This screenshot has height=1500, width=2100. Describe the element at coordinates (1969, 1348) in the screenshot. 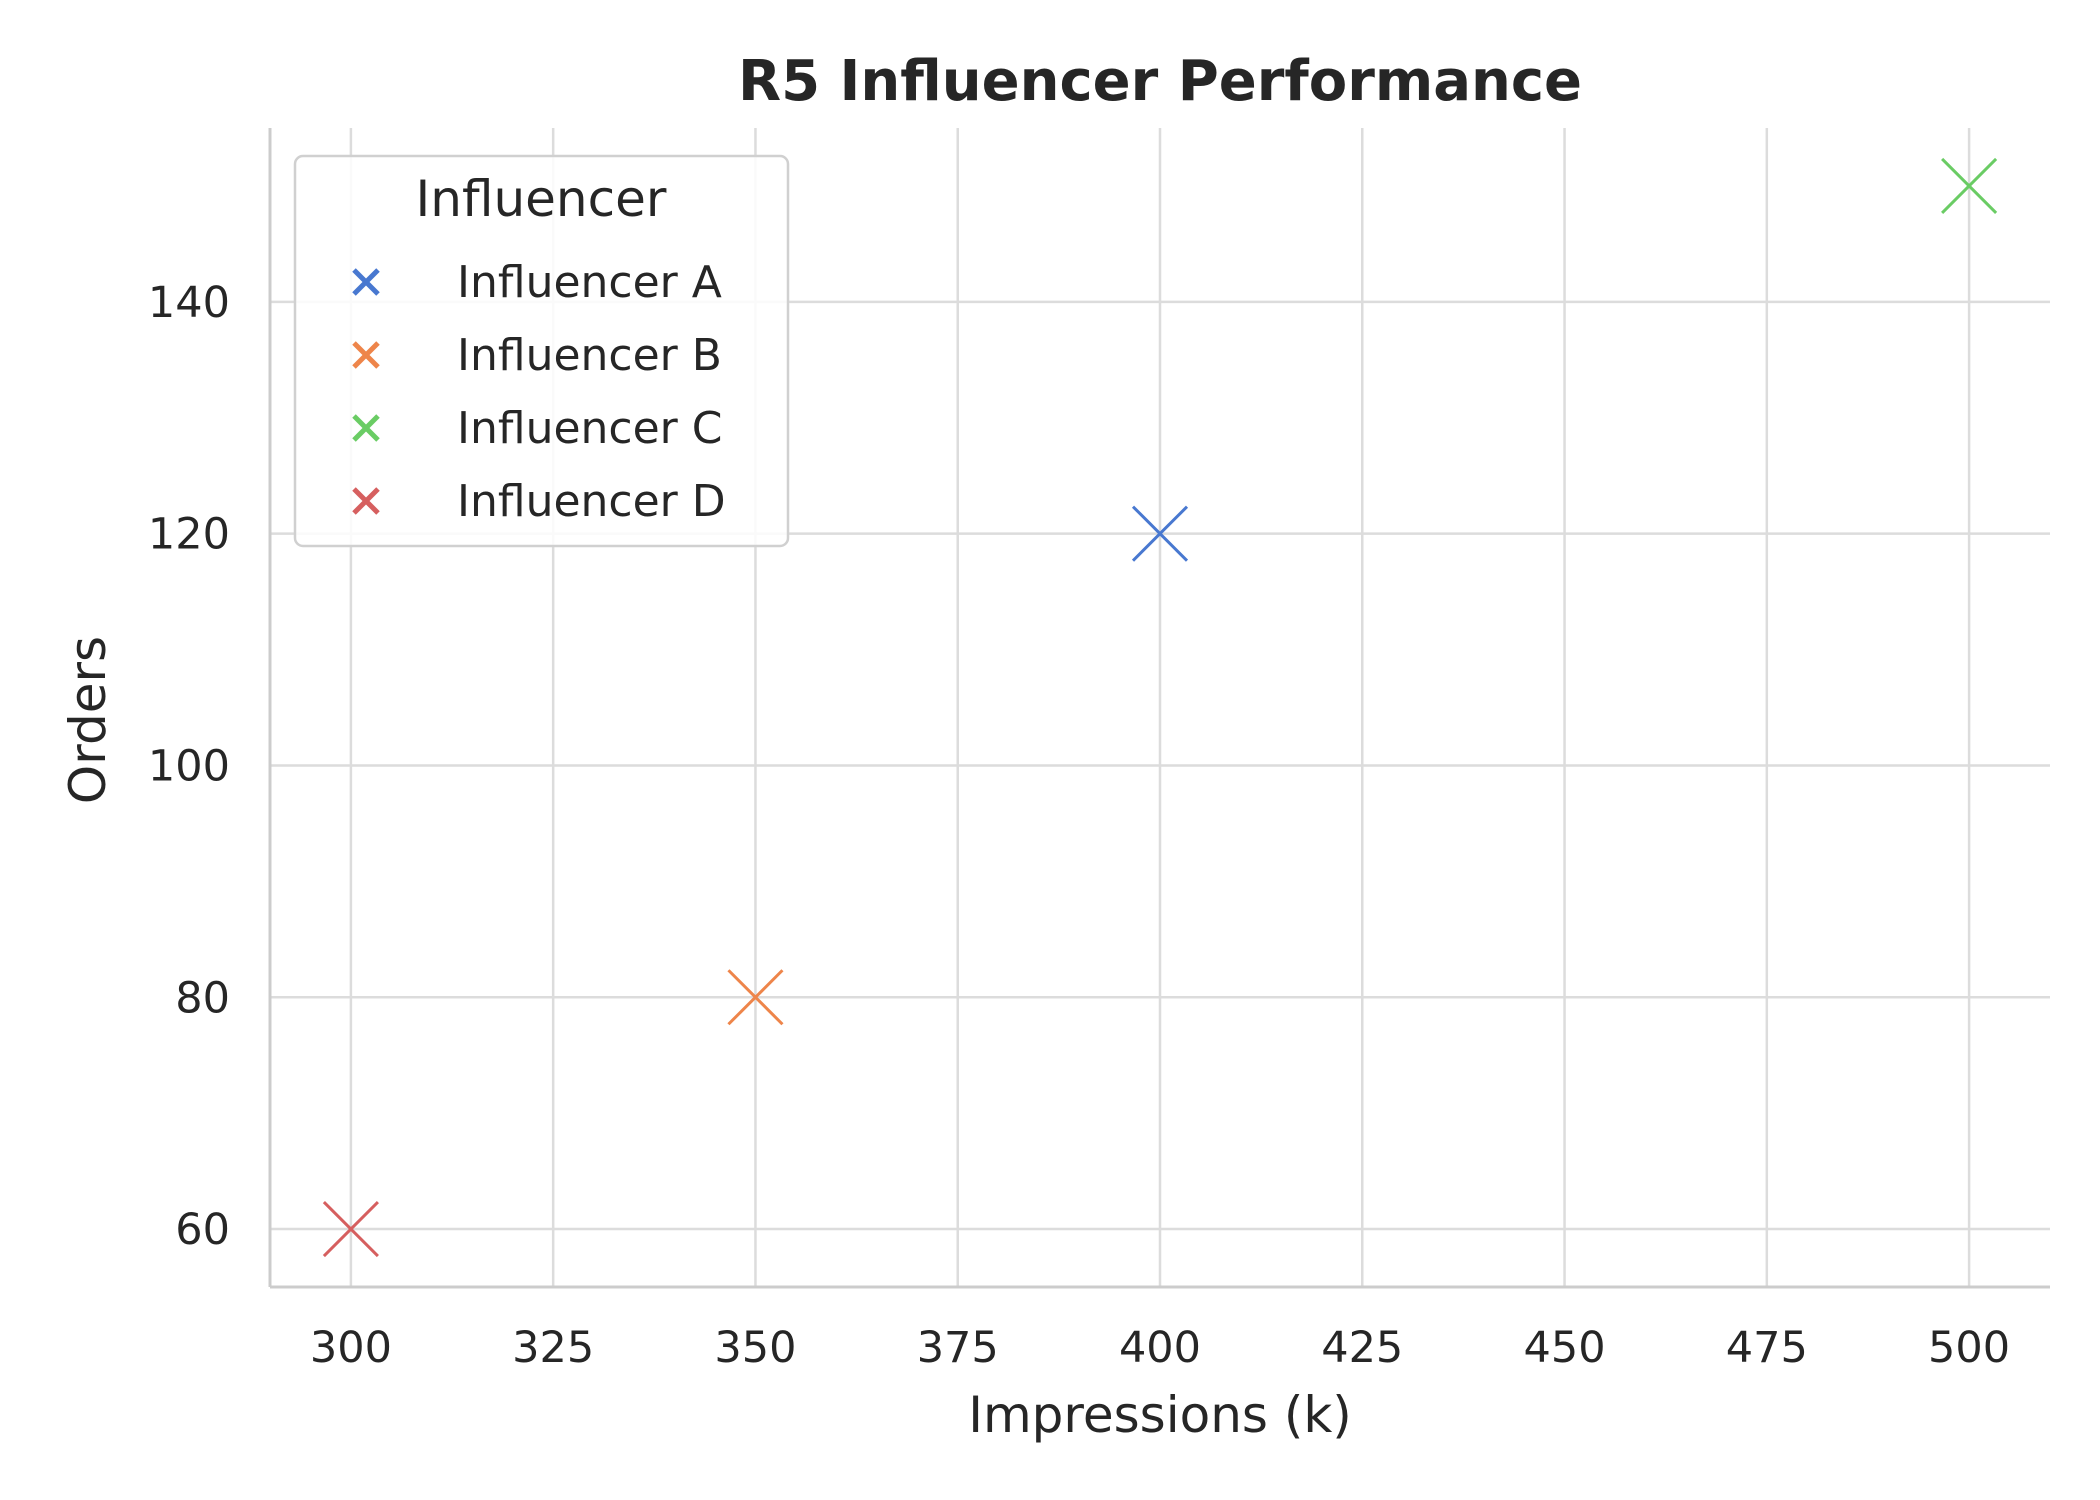

I see `x-tick-label: 500` at that location.